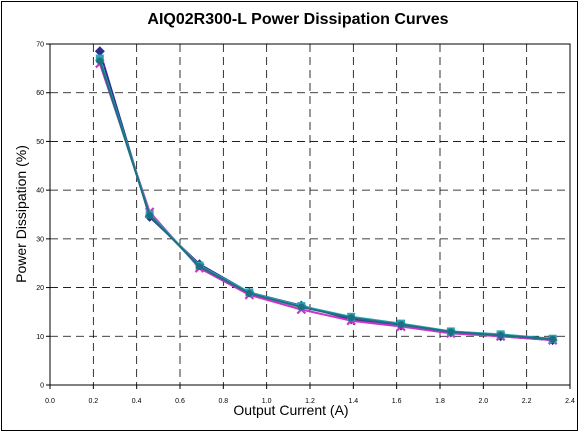  What do you see at coordinates (40, 142) in the screenshot?
I see `y-tick-label: 50` at bounding box center [40, 142].